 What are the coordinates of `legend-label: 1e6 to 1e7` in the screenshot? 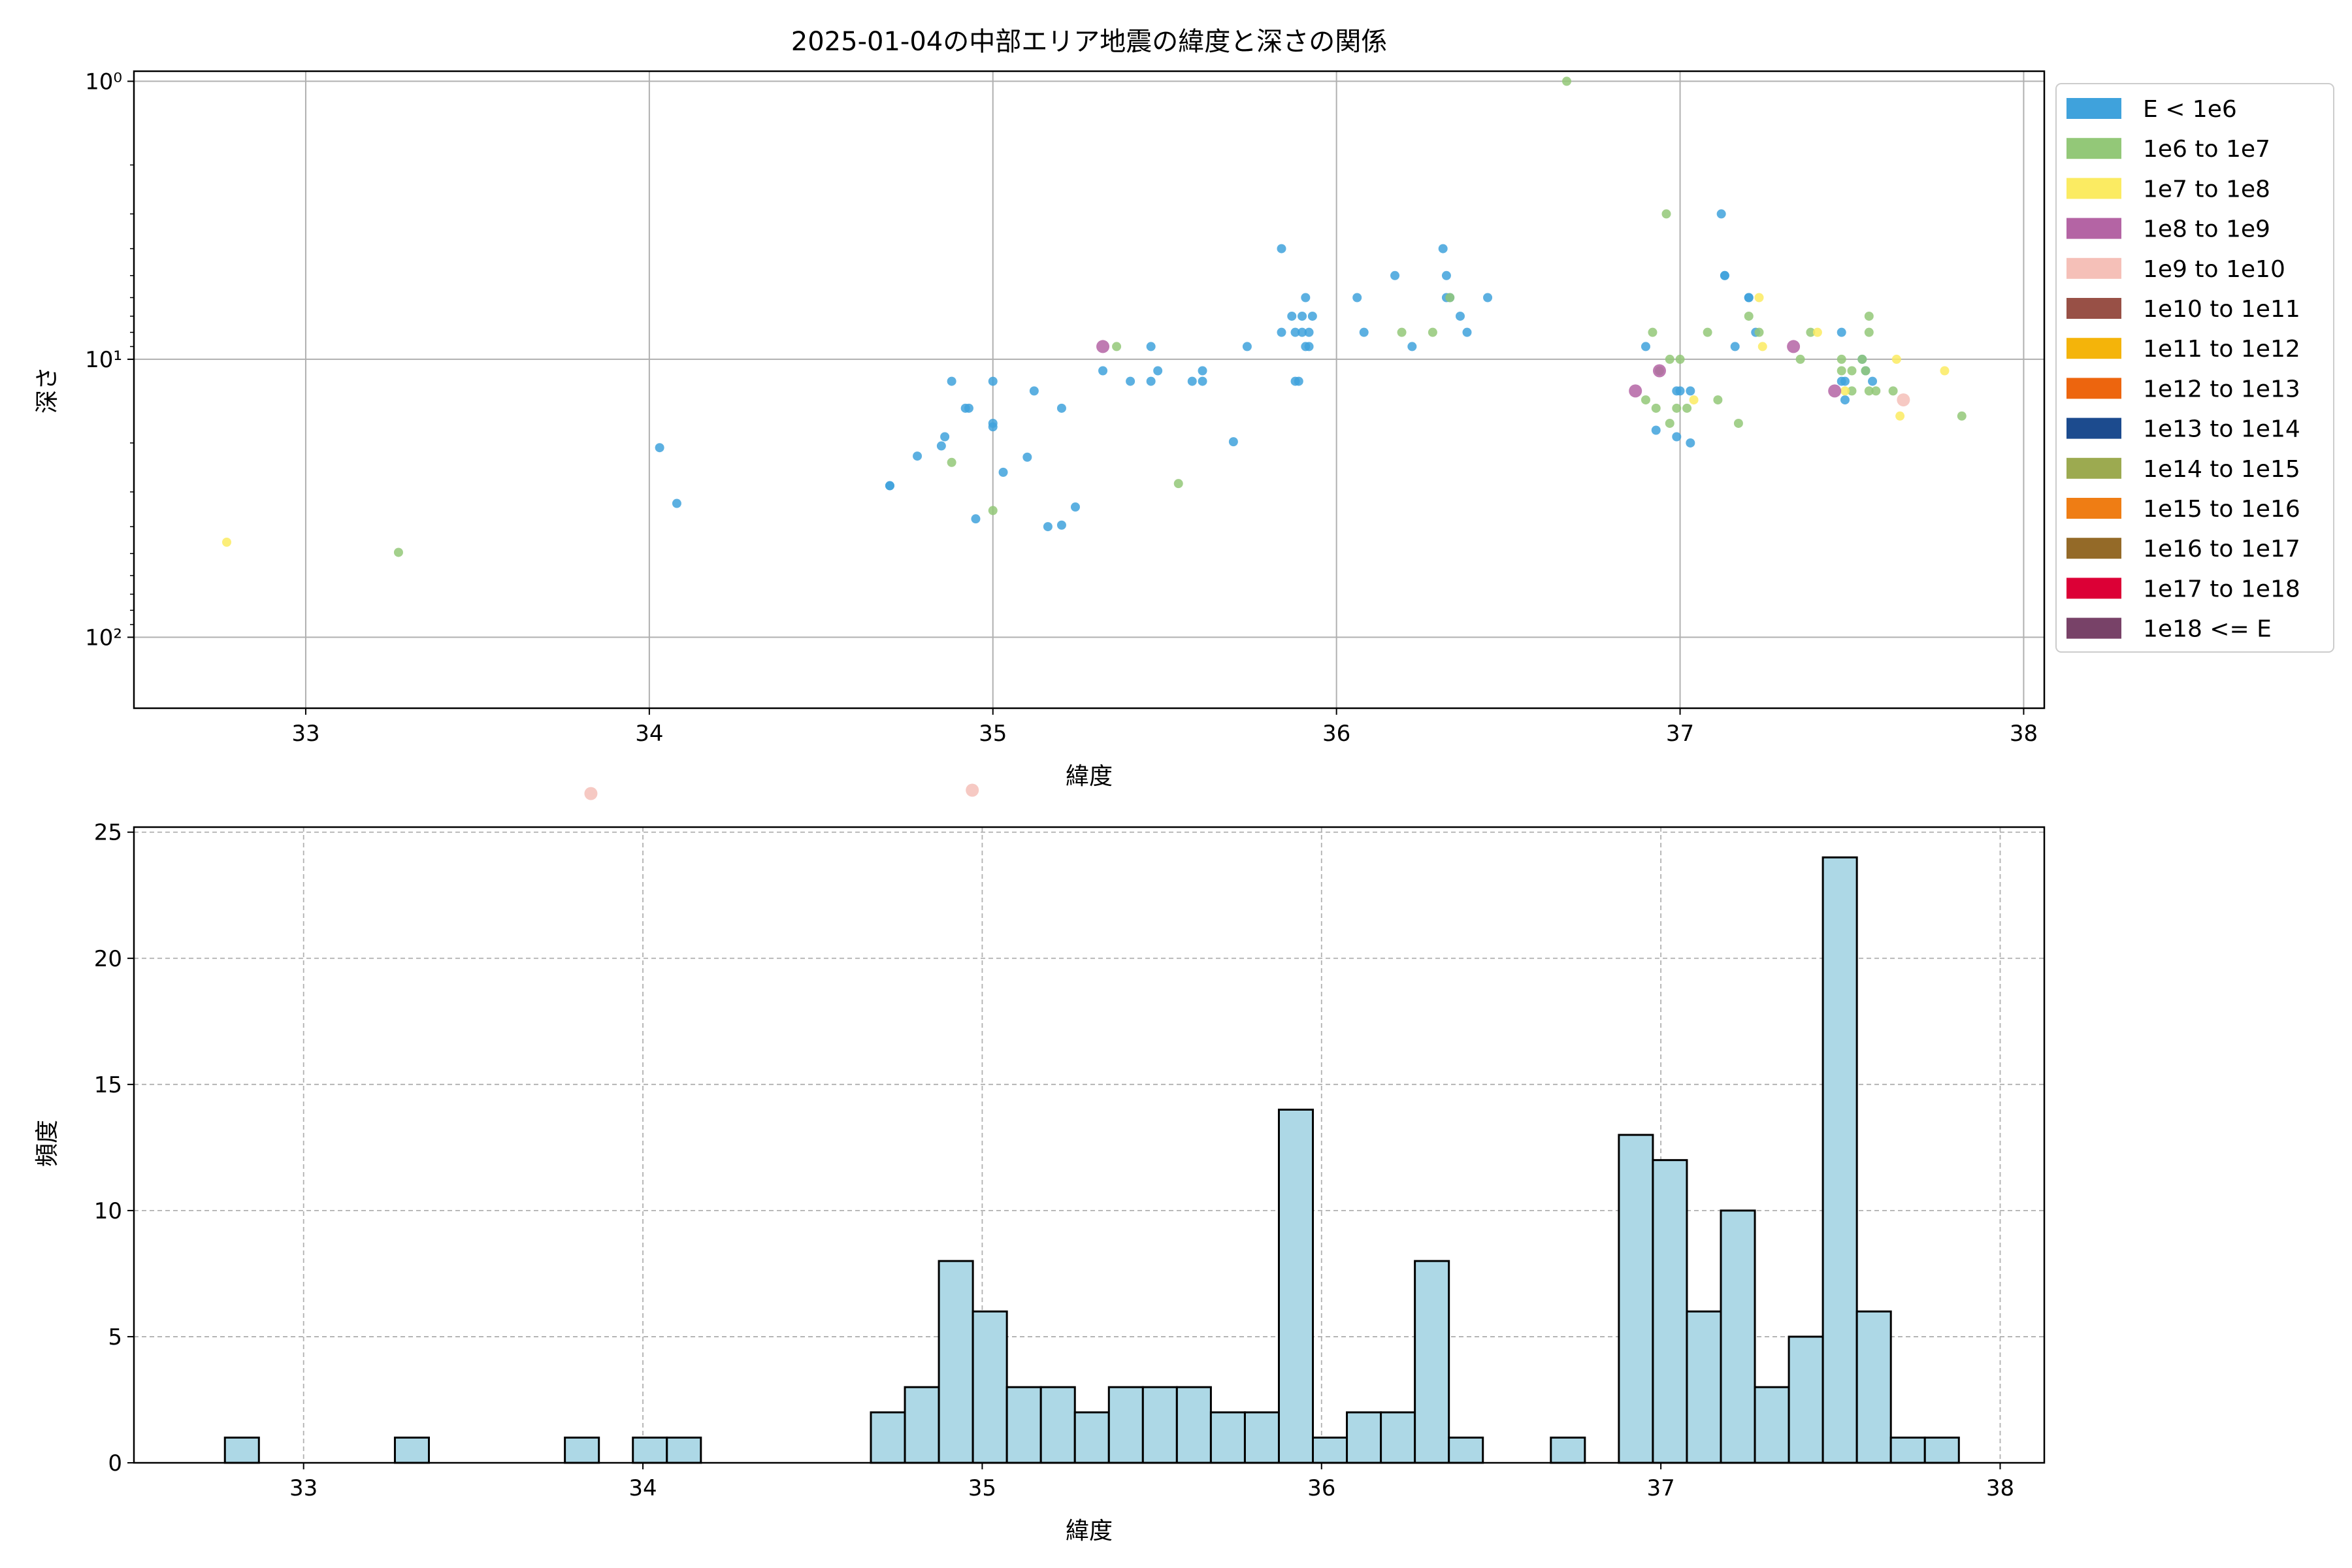 It's located at (2206, 149).